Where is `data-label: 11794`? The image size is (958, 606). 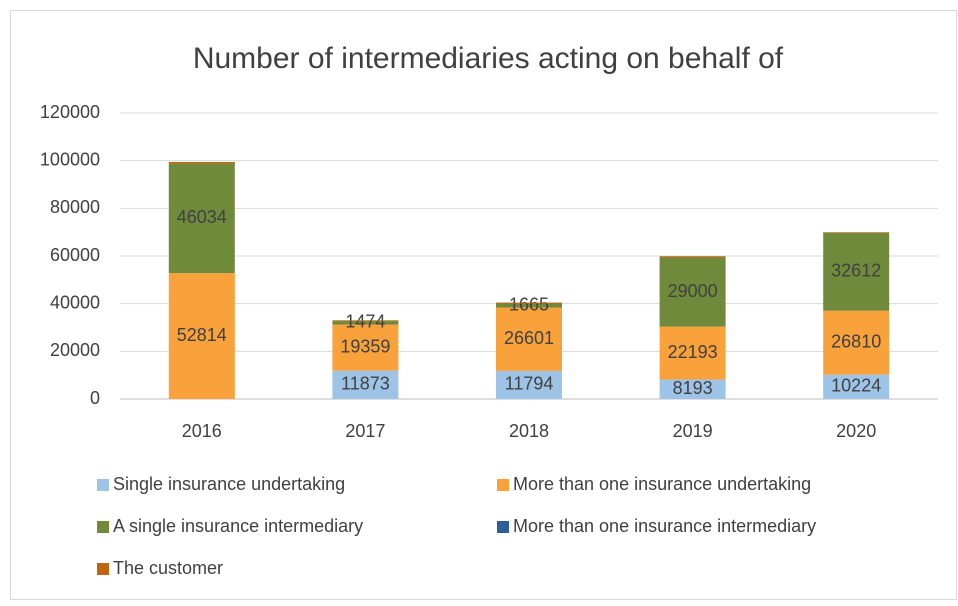 data-label: 11794 is located at coordinates (529, 384).